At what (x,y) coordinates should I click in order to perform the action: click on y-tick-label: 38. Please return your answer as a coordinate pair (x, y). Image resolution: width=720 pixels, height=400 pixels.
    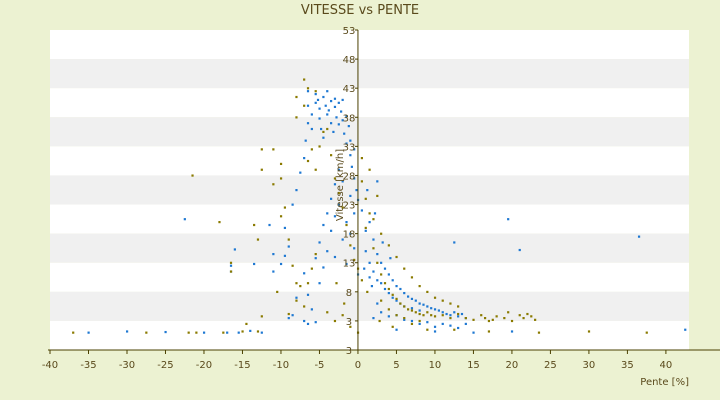
    Looking at the image, I should click on (349, 118).